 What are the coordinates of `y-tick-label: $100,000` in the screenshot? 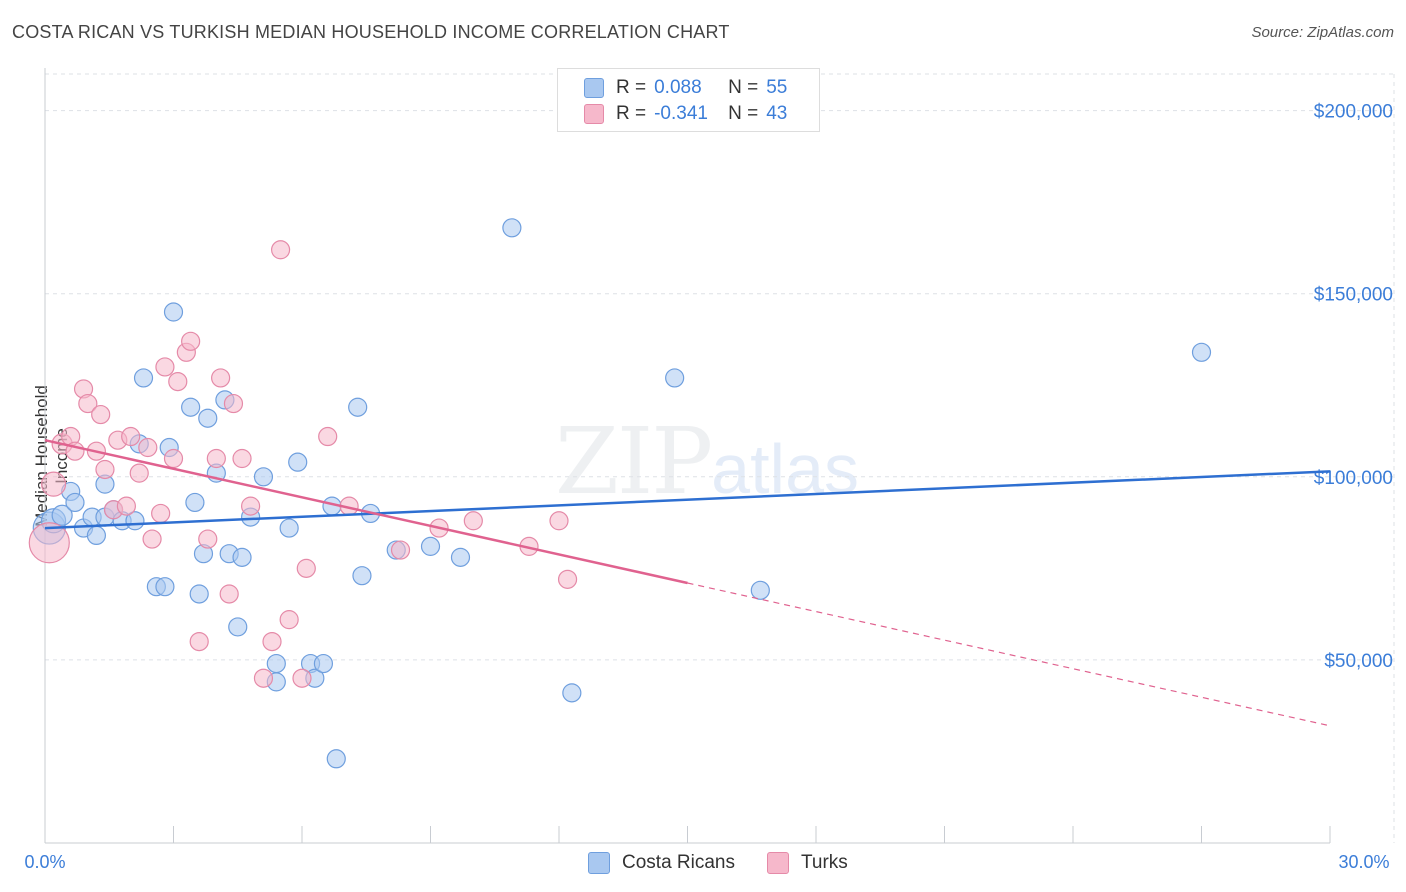 It's located at (1353, 478).